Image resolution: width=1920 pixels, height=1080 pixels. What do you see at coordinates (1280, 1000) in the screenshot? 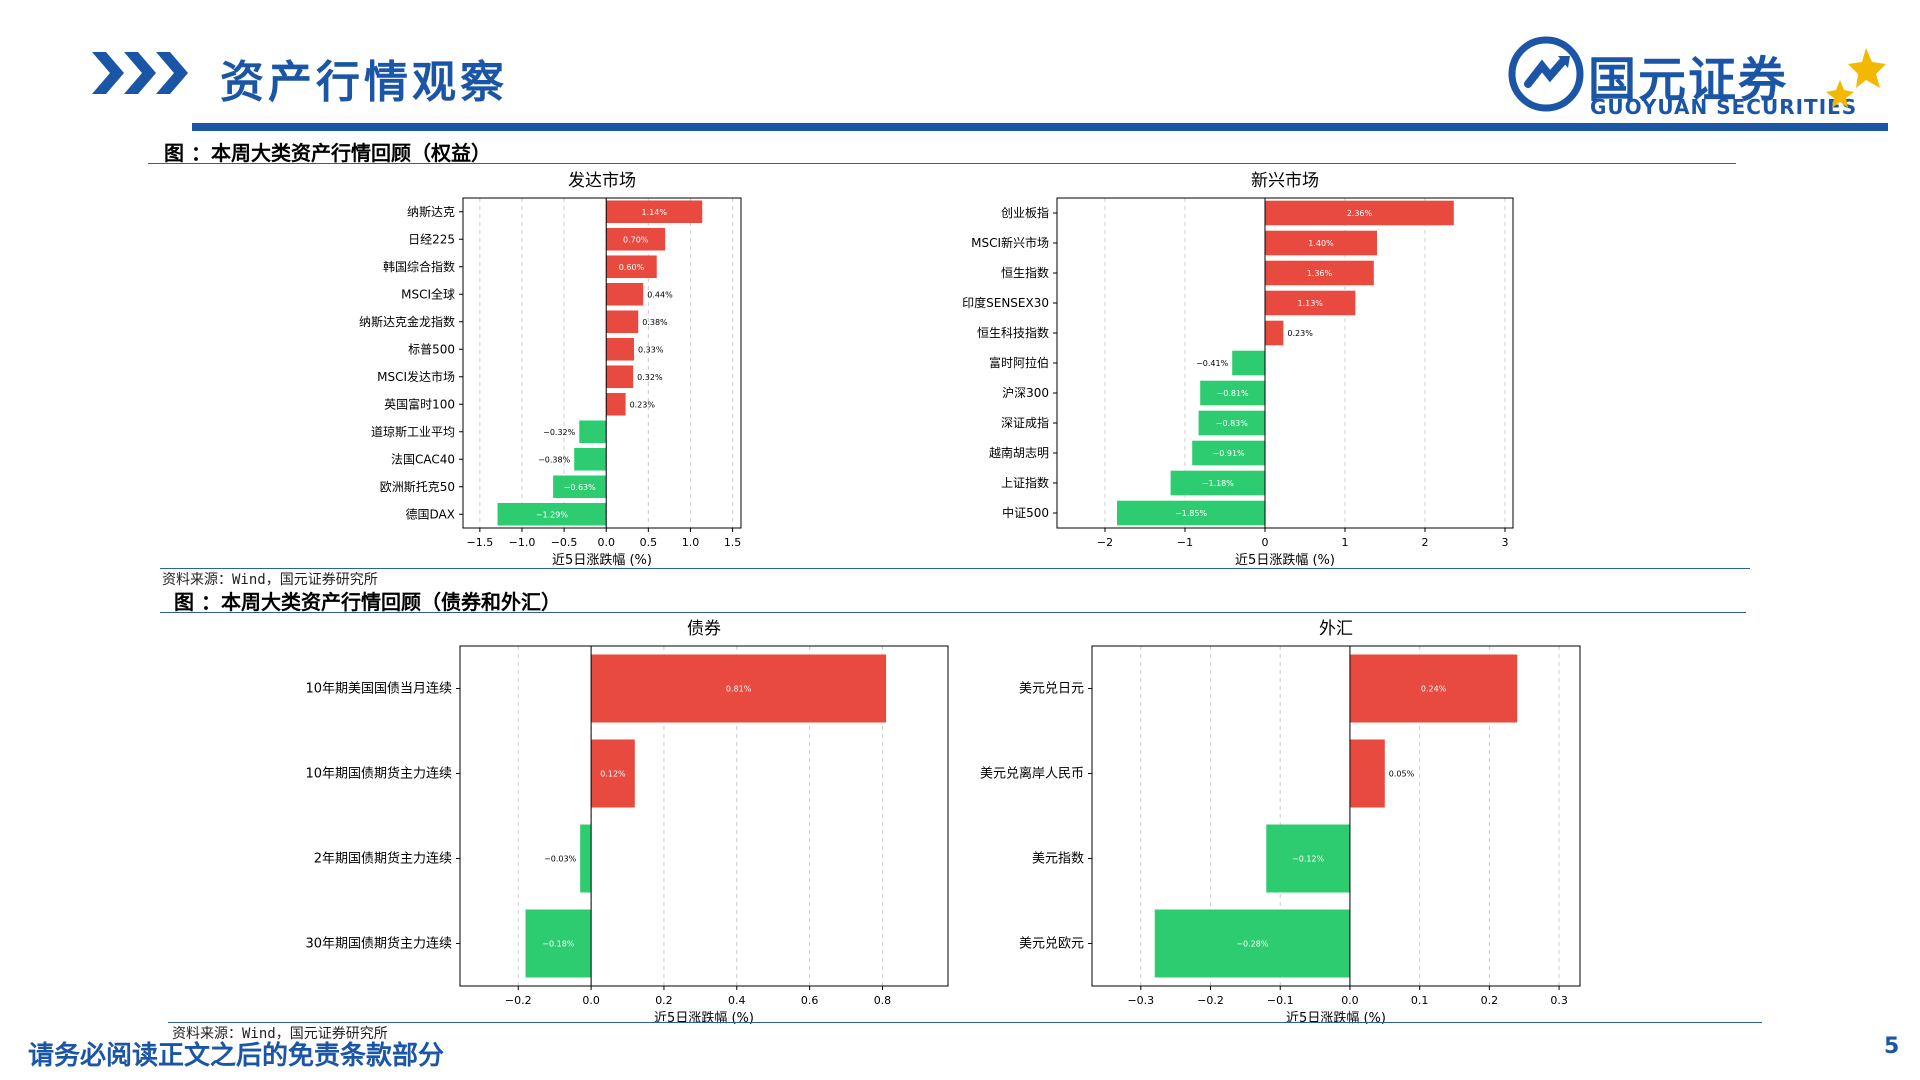
I see `x-tick-label: −0.1` at bounding box center [1280, 1000].